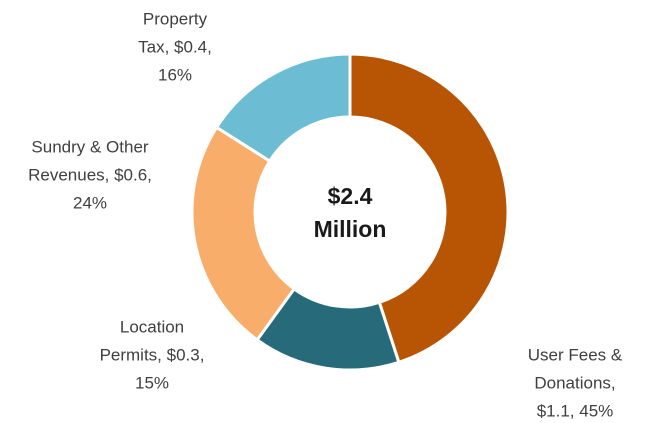  What do you see at coordinates (90, 146) in the screenshot?
I see `data-label: Sundry & Other` at bounding box center [90, 146].